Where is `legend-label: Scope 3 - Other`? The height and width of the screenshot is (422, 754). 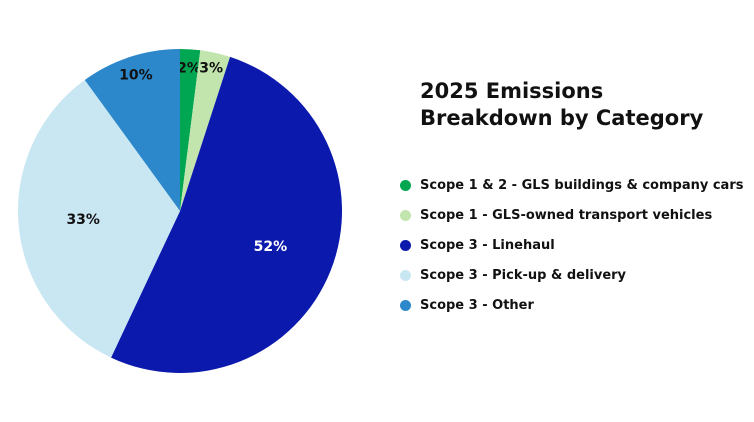 legend-label: Scope 3 - Other is located at coordinates (477, 305).